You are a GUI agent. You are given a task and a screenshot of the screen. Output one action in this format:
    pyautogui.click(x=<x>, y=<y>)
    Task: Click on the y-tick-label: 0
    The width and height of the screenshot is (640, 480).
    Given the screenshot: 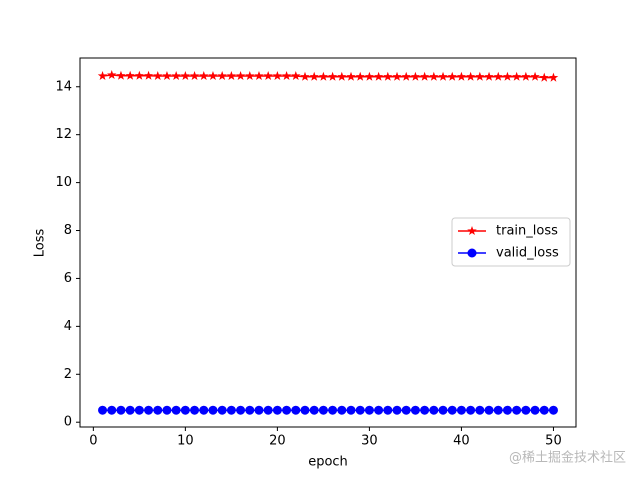 What is the action you would take?
    pyautogui.click(x=68, y=422)
    